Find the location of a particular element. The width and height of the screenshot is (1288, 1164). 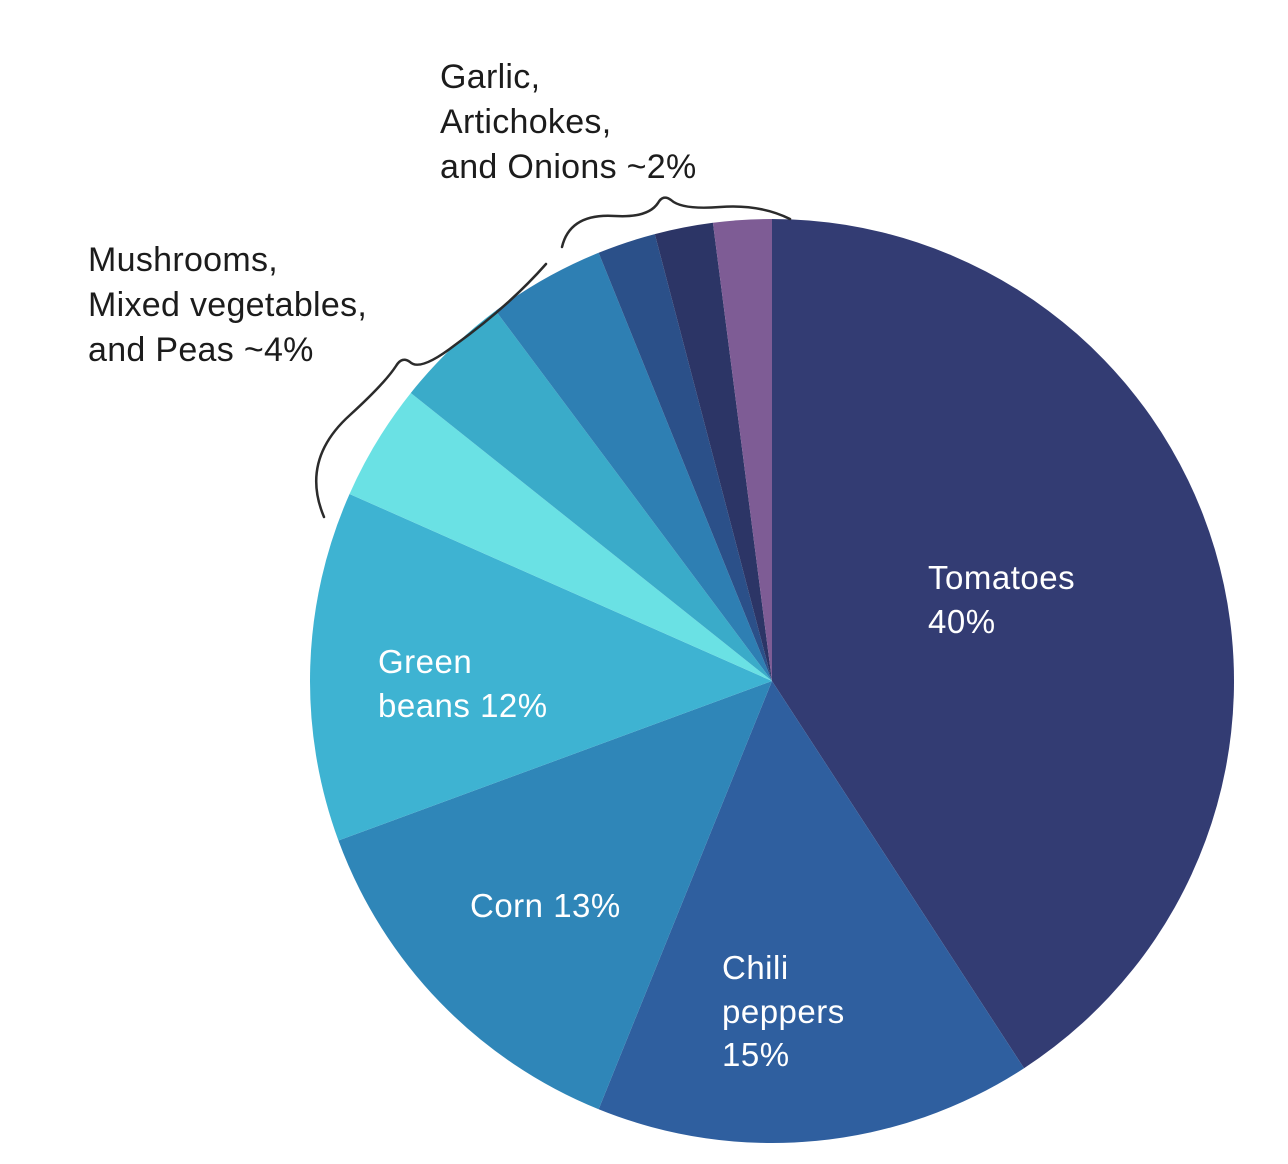

pie-slice-peas is located at coordinates (560, 536).